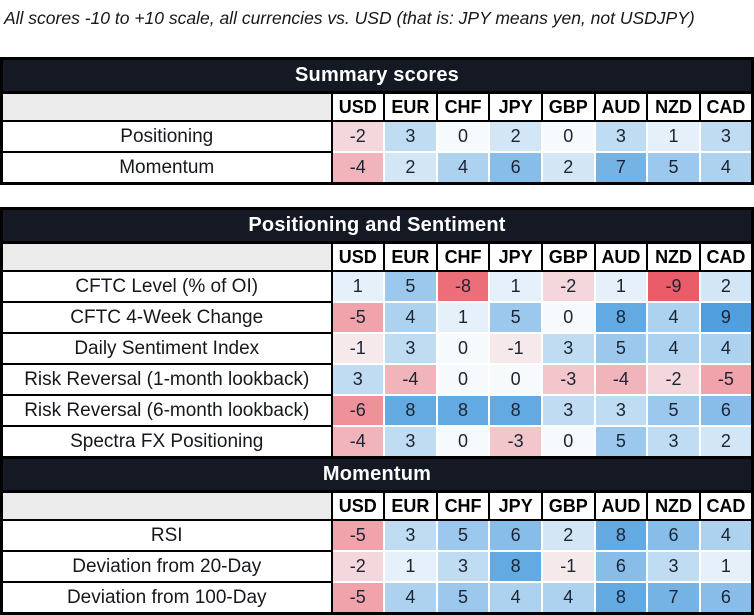 Image resolution: width=754 pixels, height=615 pixels. What do you see at coordinates (726, 317) in the screenshot?
I see `score-cell-cad: 9` at bounding box center [726, 317].